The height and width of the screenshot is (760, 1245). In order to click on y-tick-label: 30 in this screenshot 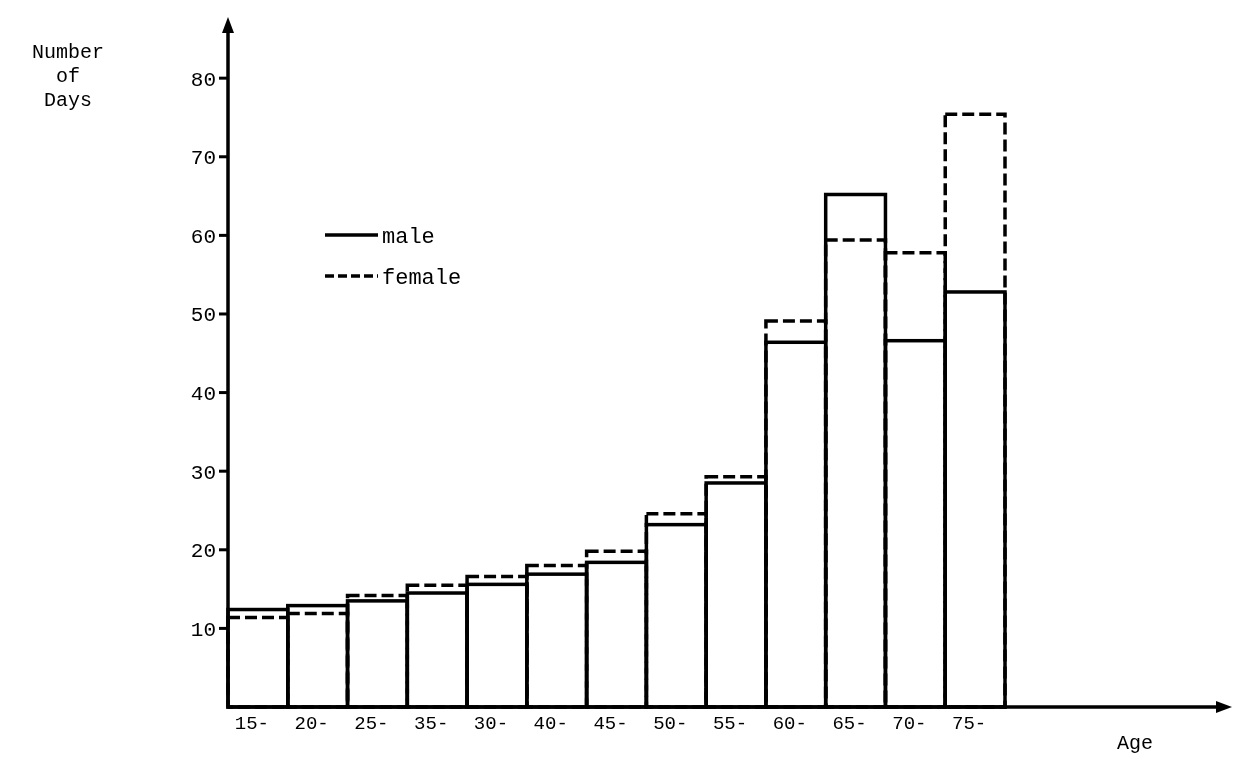, I will do `click(203, 473)`.